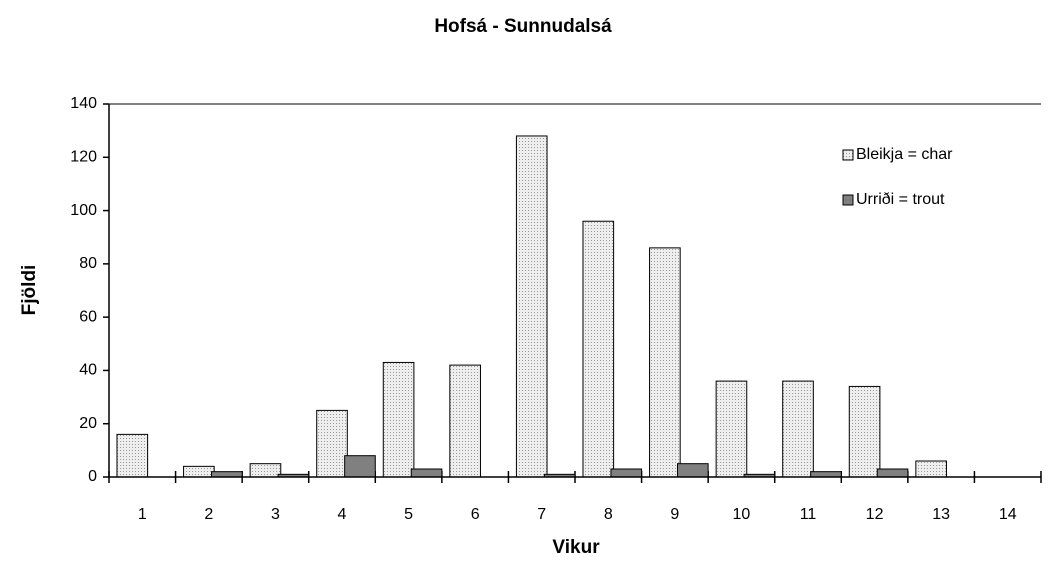  I want to click on x-tick-label: 6, so click(475, 514).